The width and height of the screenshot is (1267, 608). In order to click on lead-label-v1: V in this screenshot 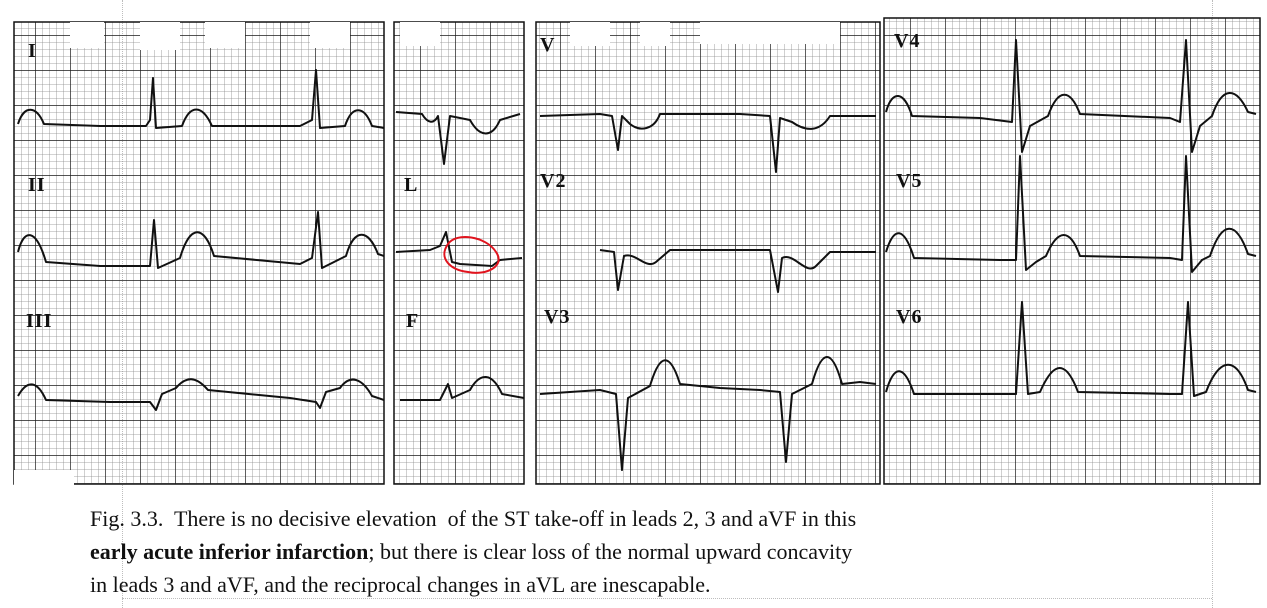, I will do `click(548, 45)`.